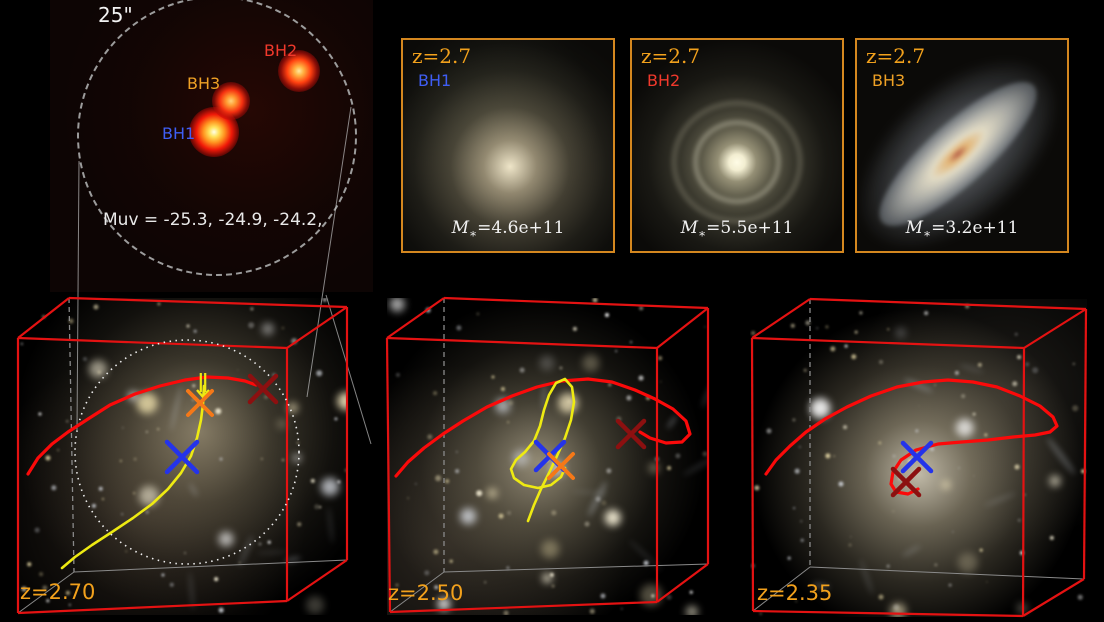  What do you see at coordinates (217, 138) in the screenshot?
I see `aperture-circle` at bounding box center [217, 138].